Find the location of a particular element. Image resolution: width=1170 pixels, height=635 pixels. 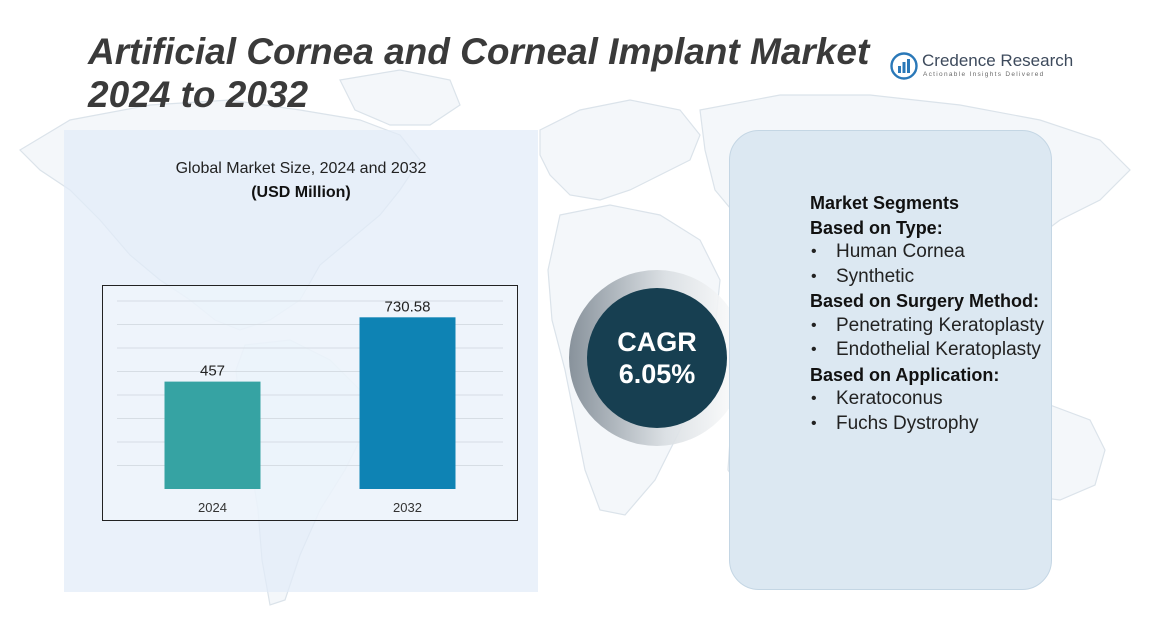

bar-chart-circle-icon is located at coordinates (904, 66).